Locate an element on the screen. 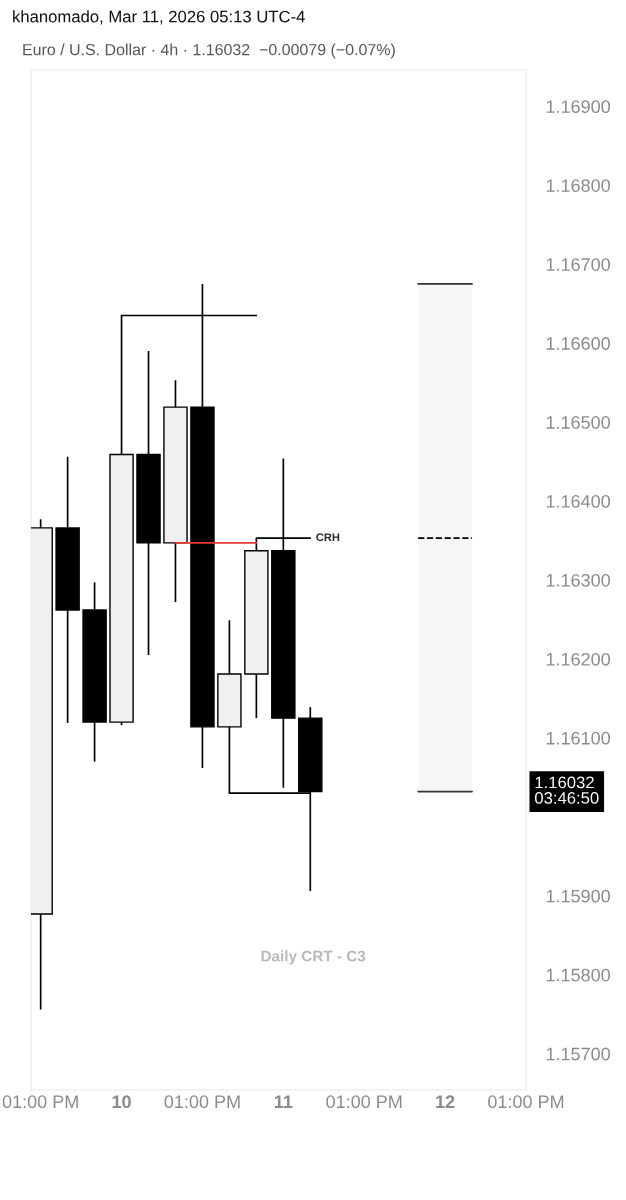 This screenshot has width=626, height=1200. y-tick-label: 1.16100 is located at coordinates (578, 738).